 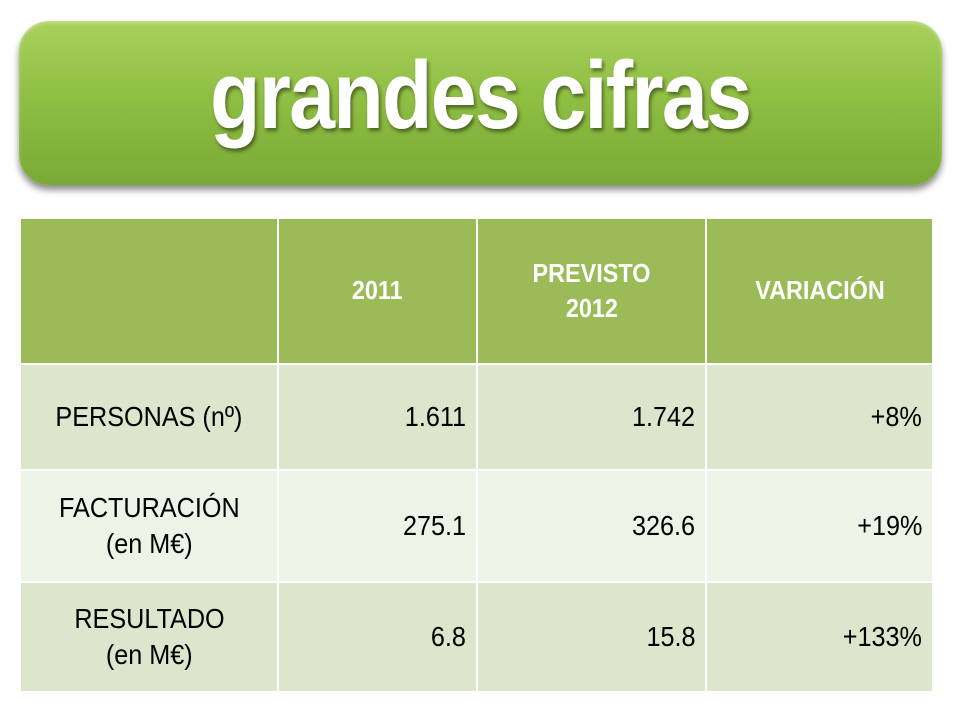 What do you see at coordinates (591, 417) in the screenshot?
I see `value-2012: 1.742` at bounding box center [591, 417].